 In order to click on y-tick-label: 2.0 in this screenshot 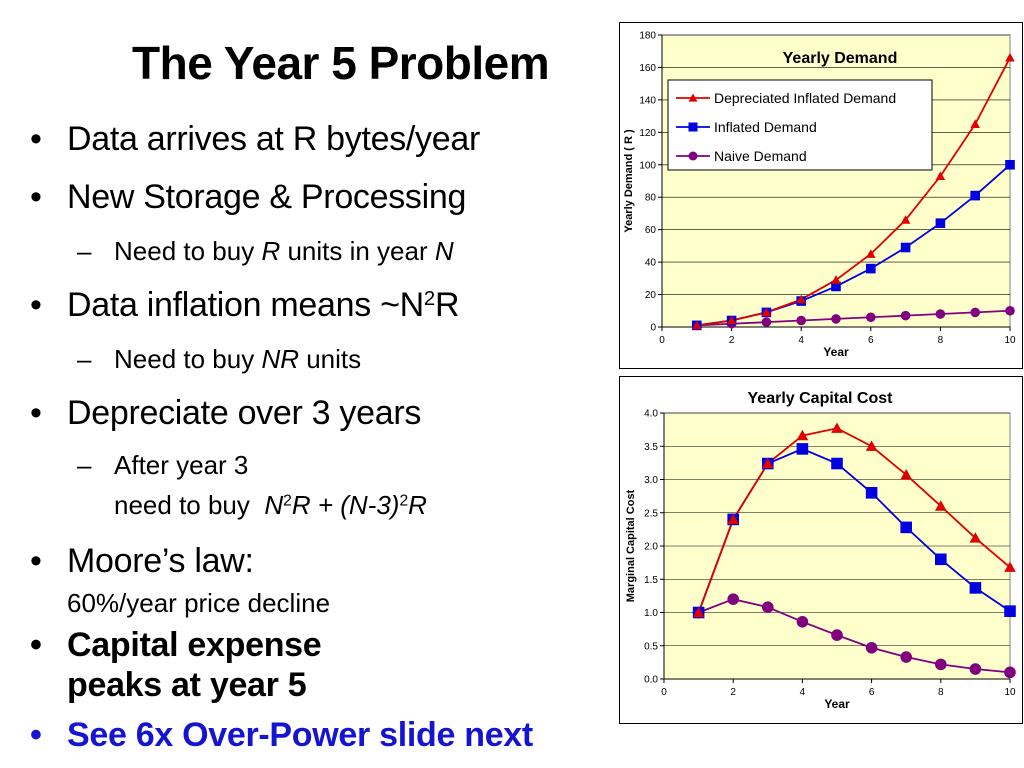, I will do `click(651, 547)`.